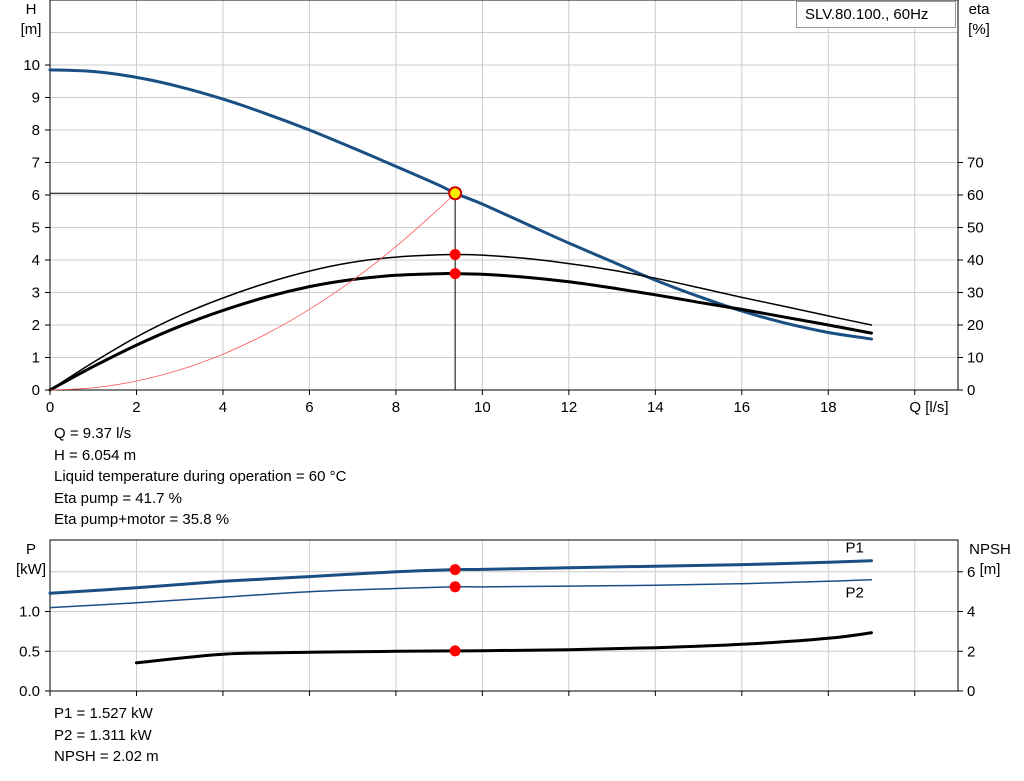  I want to click on pump-model-legend: SLV.80.100., 60Hz, so click(876, 14).